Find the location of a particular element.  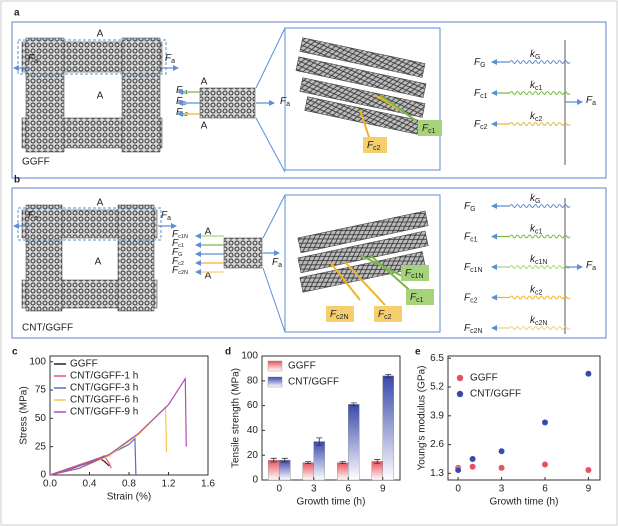

label-sub: c1N is located at coordinates (541, 262).